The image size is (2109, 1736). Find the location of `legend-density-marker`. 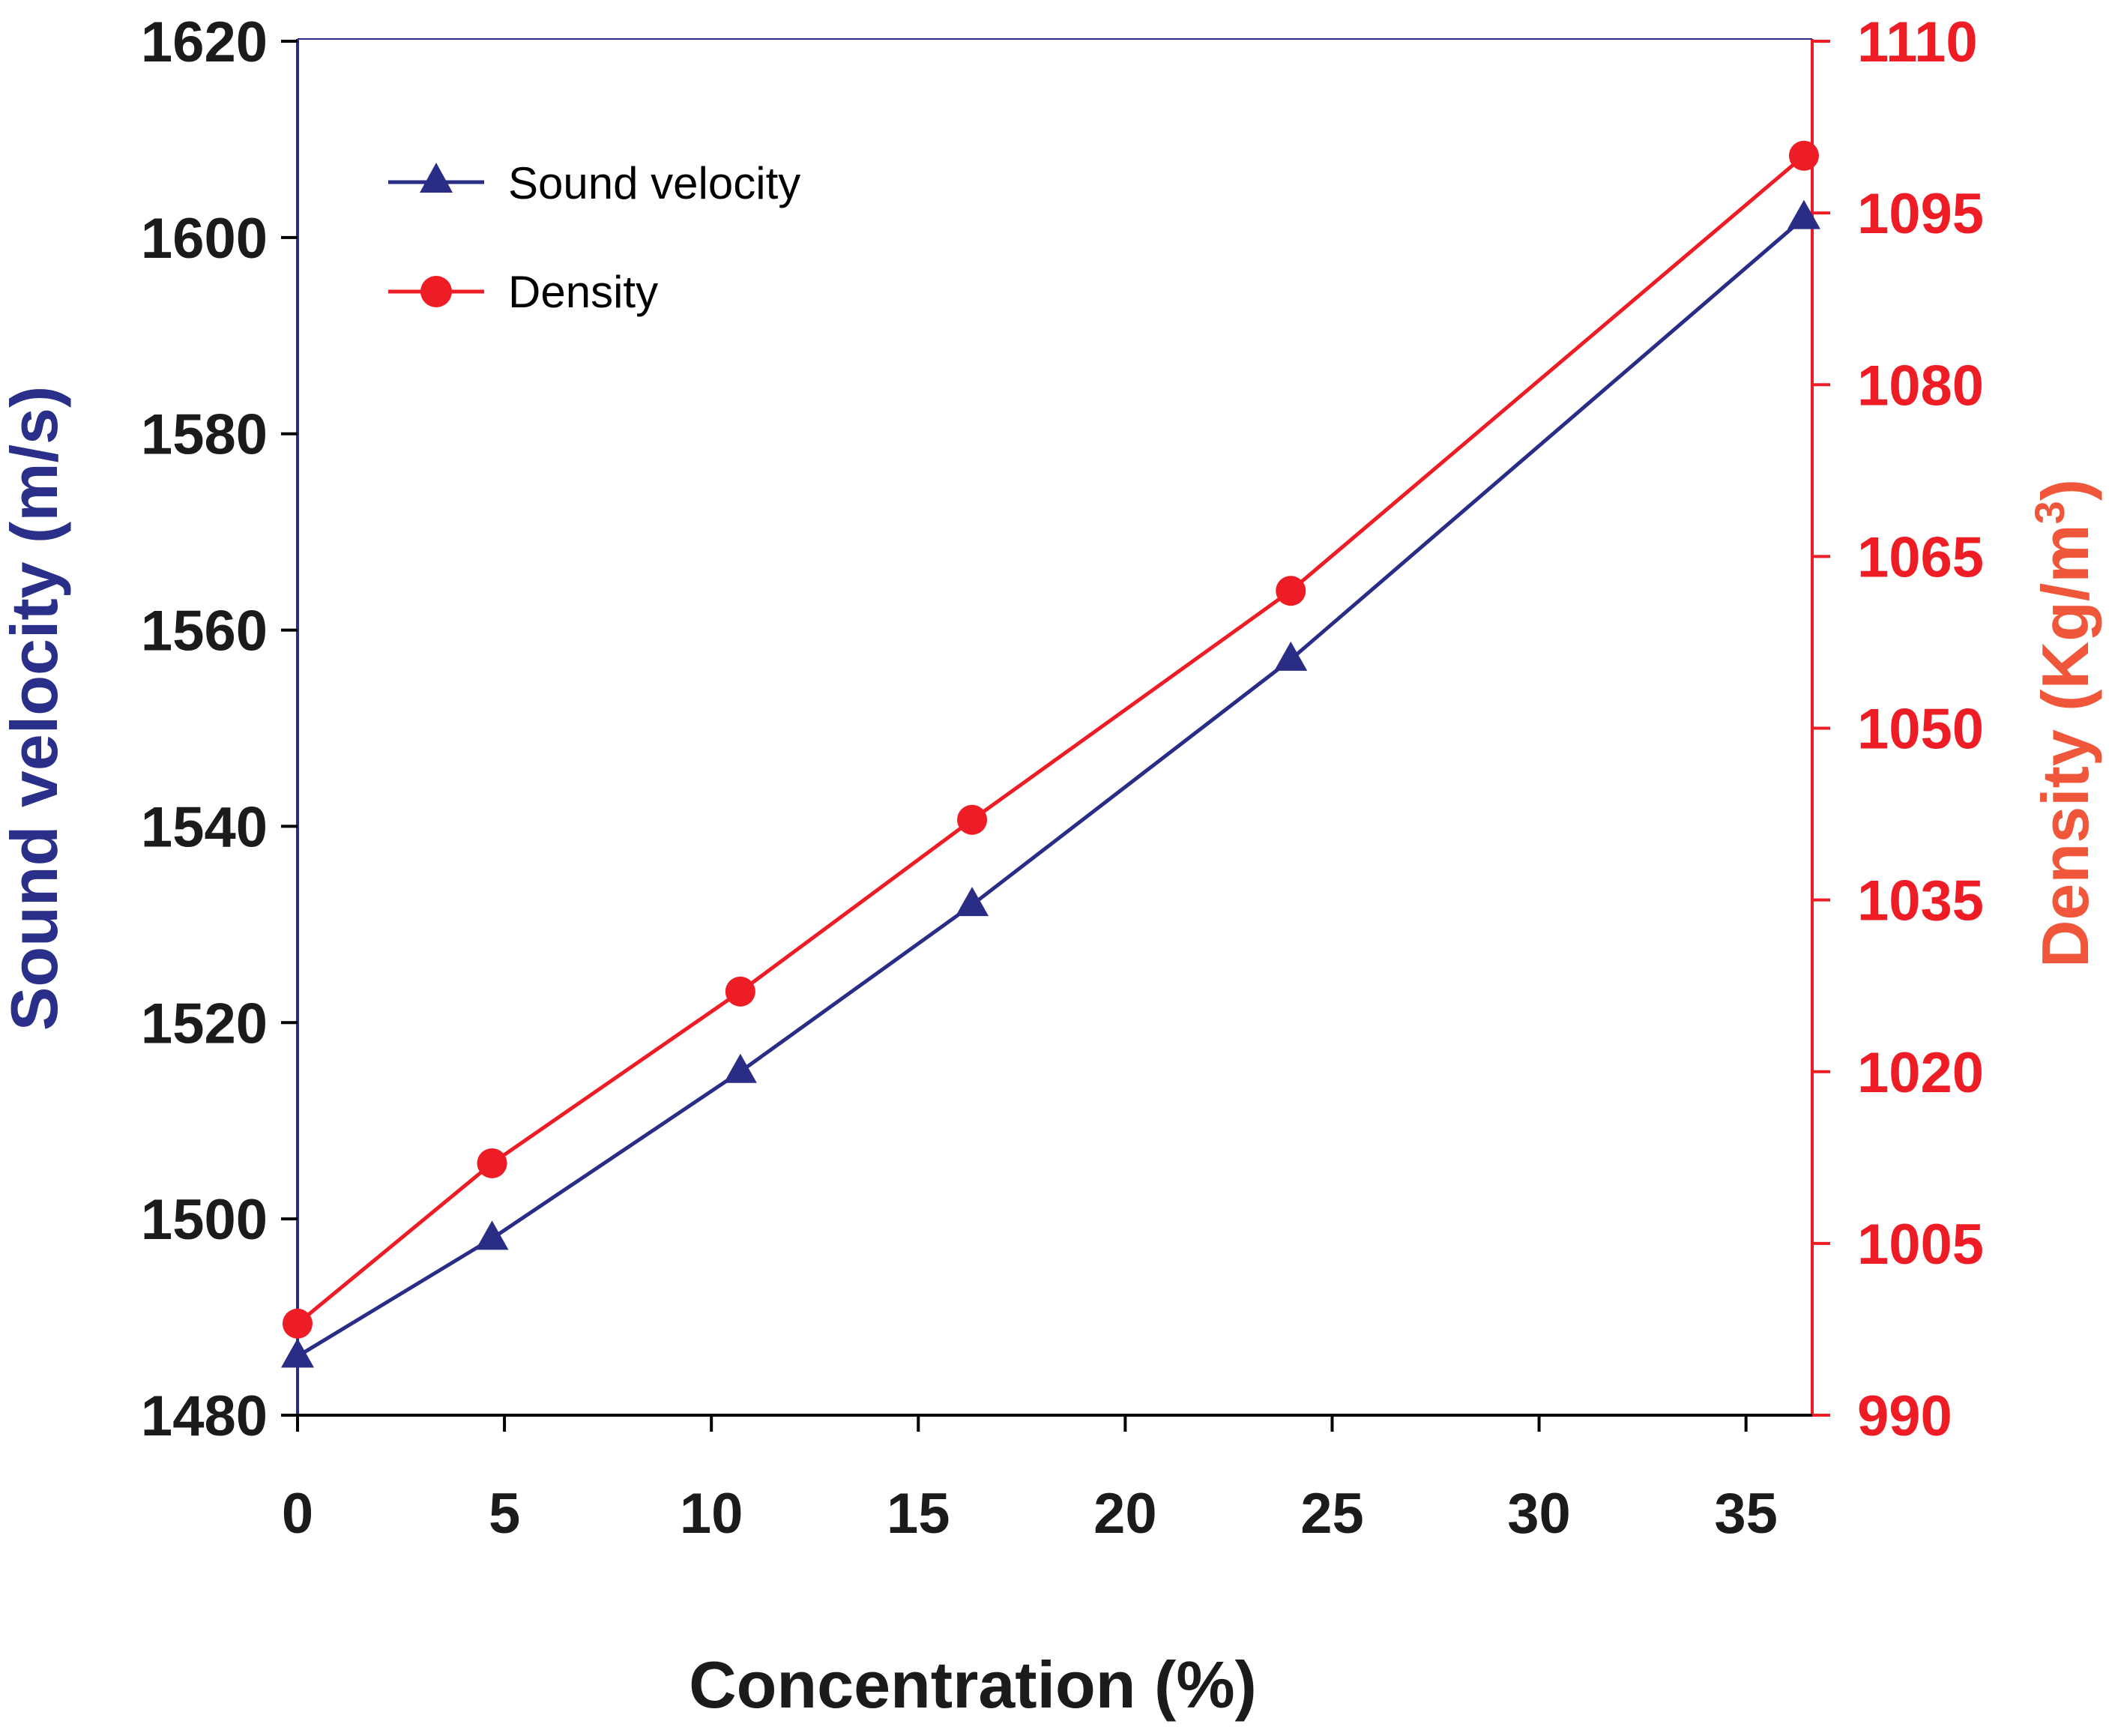

legend-density-marker is located at coordinates (436, 291).